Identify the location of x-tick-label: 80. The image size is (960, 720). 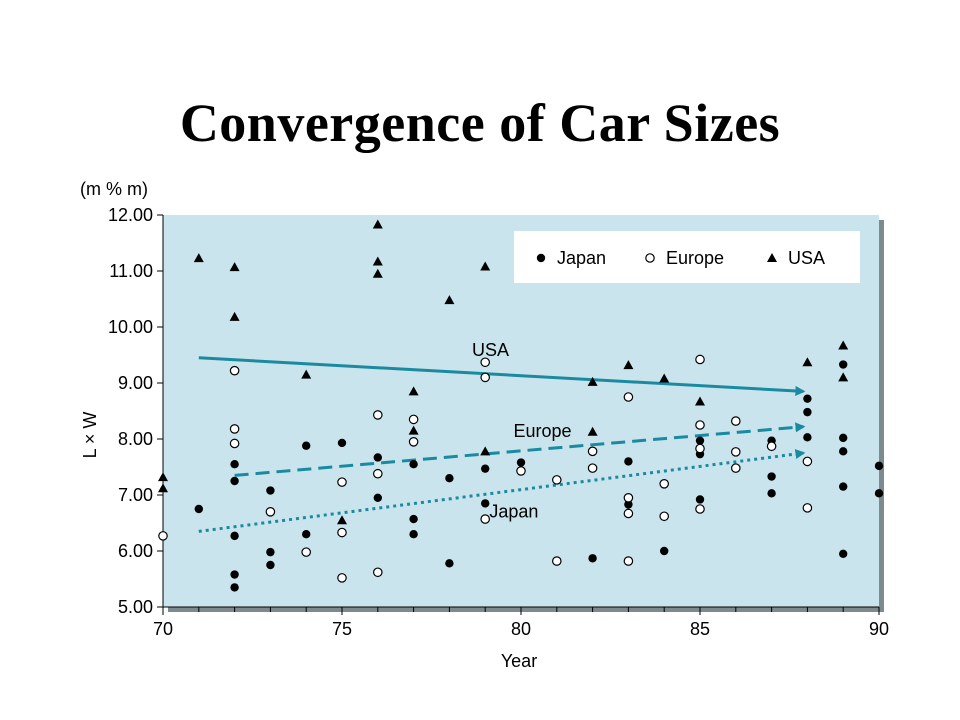
(521, 629).